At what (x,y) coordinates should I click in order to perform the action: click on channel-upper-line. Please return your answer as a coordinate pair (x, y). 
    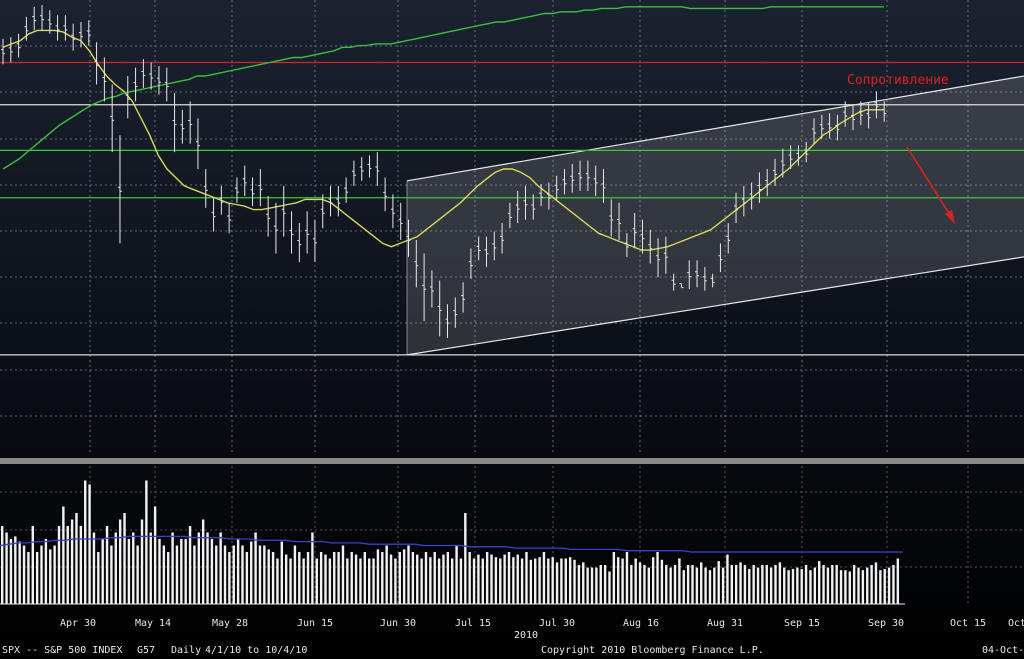
    Looking at the image, I should click on (715, 128).